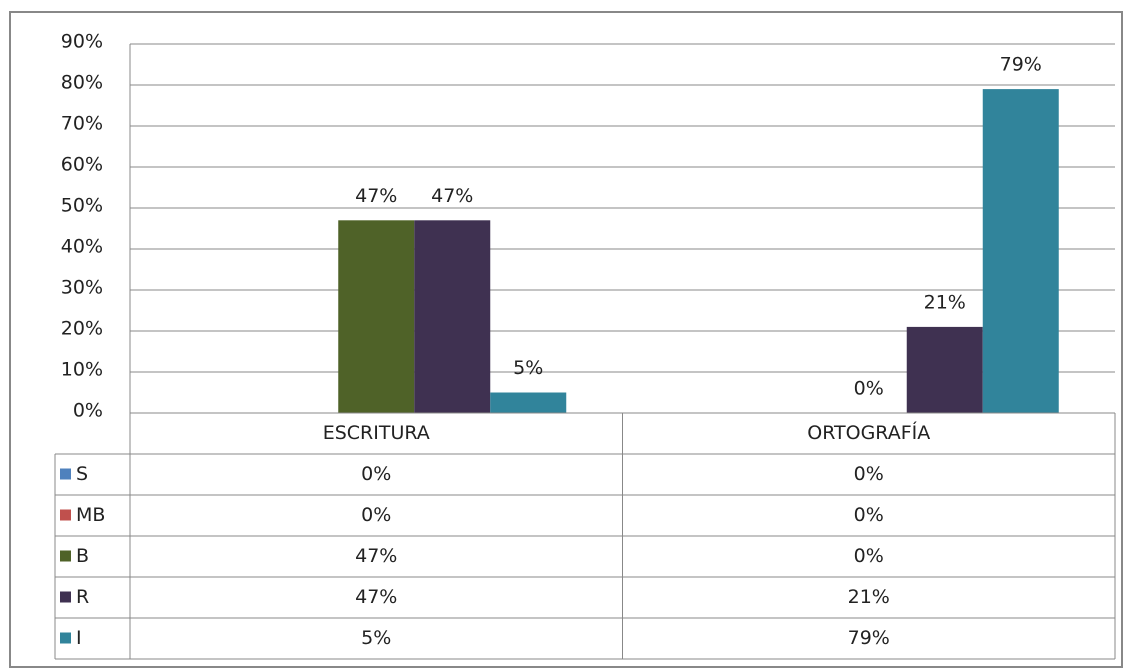  Describe the element at coordinates (82, 165) in the screenshot. I see `y-tick-label: 60%` at that location.